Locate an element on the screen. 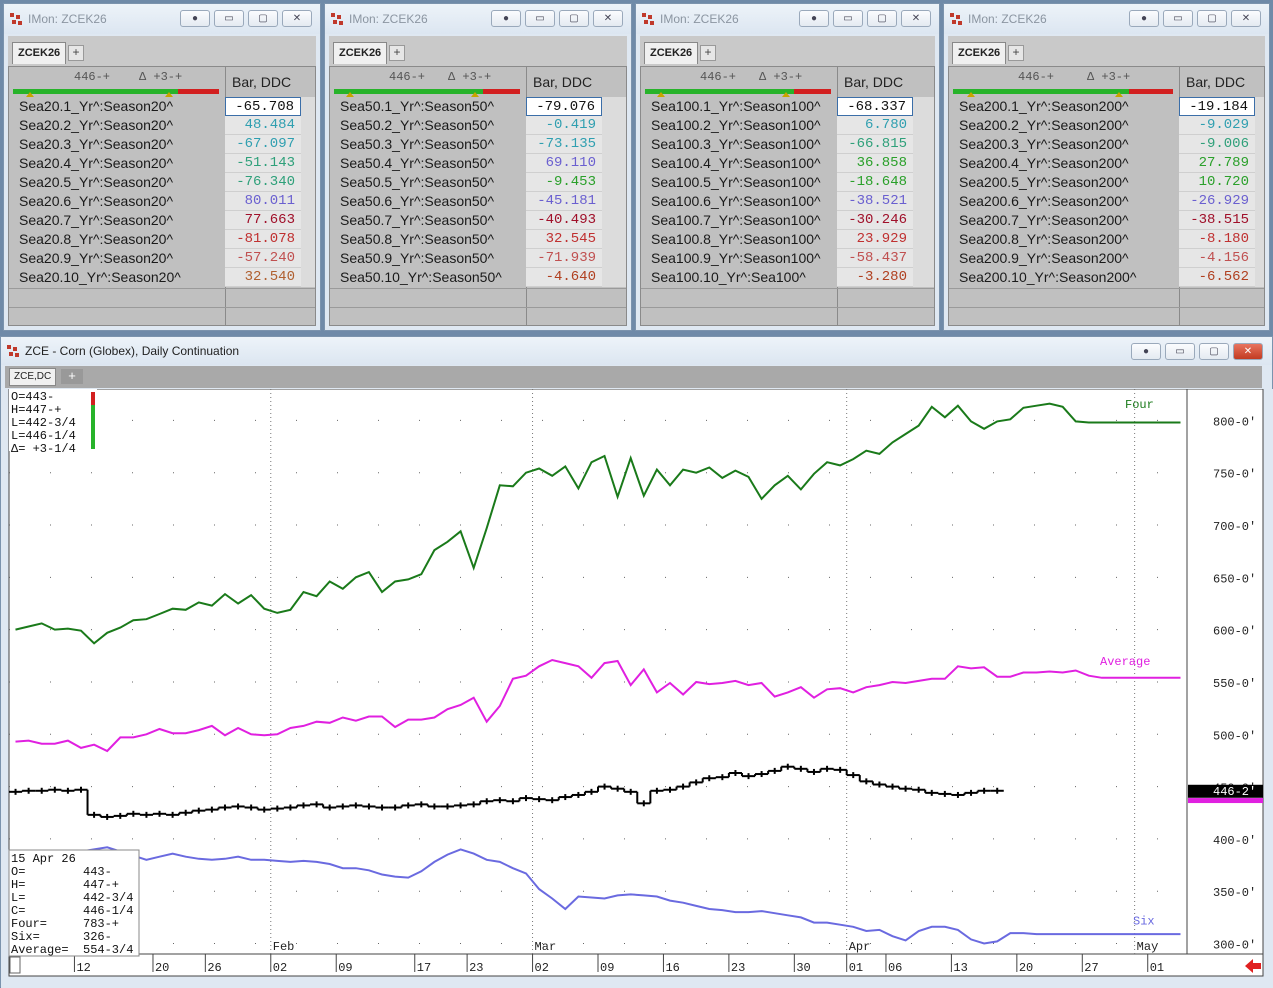 Image resolution: width=1273 pixels, height=988 pixels. row-value: -9.029 is located at coordinates (1217, 125).